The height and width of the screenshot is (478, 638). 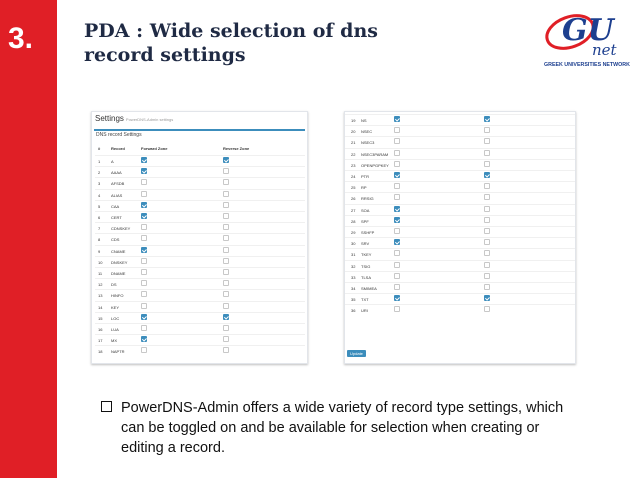 I want to click on settings-heading: Settings PowerDNS-Admin settings, so click(x=134, y=118).